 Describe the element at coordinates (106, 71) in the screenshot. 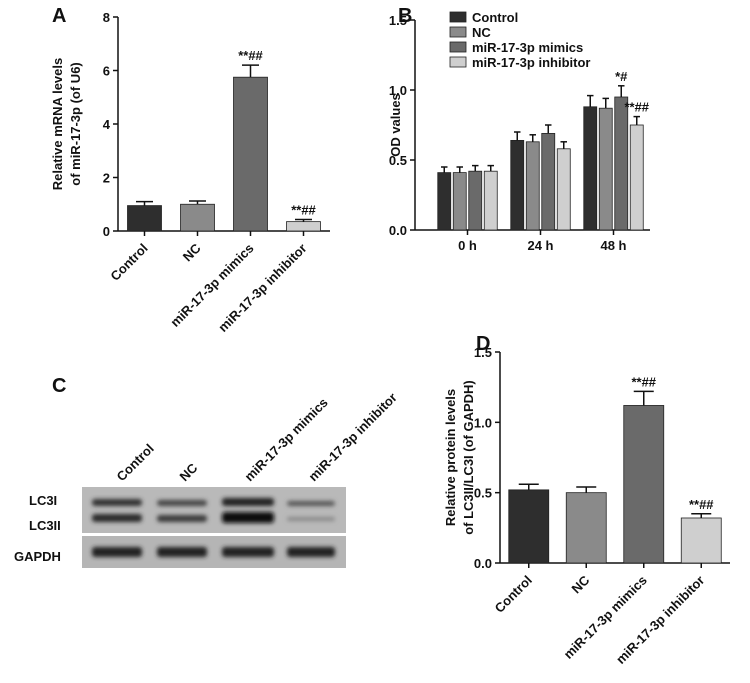

I see `y-tick-label: 6` at that location.